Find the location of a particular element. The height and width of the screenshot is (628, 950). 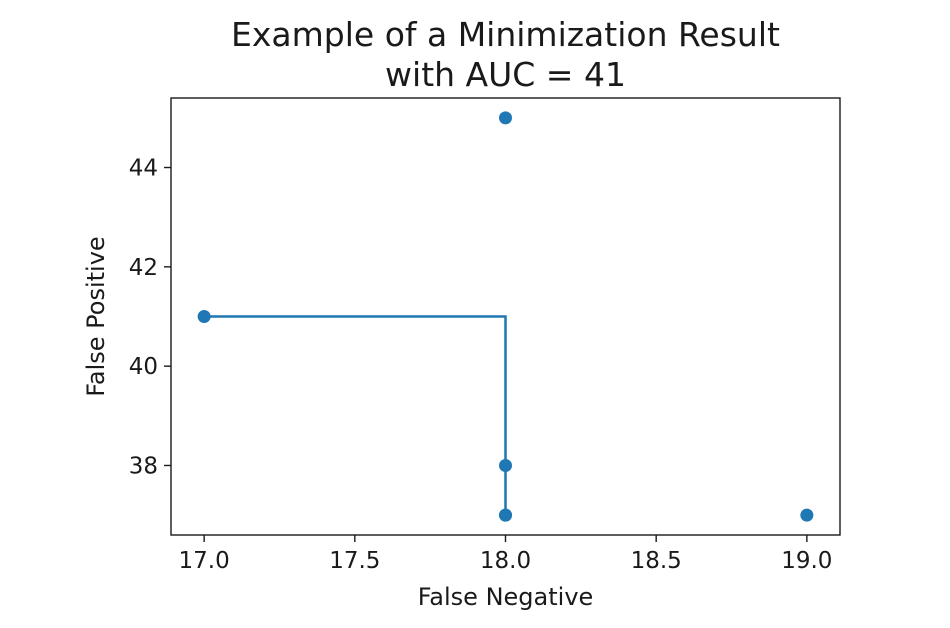

chart-title-line: Example of a Minimization Result is located at coordinates (505, 34).